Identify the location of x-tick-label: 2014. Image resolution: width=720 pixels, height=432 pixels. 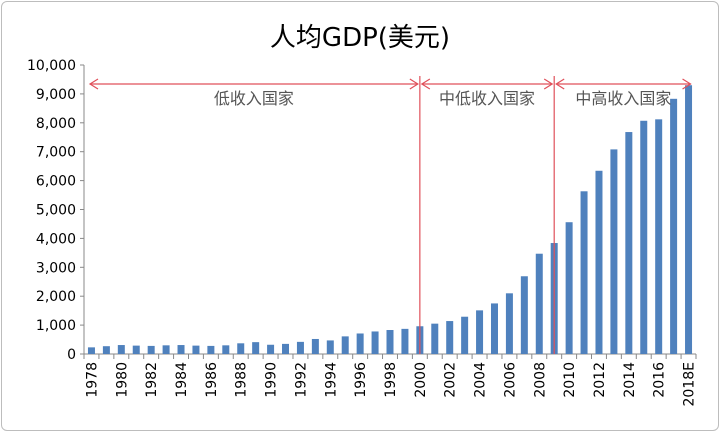
(630, 380).